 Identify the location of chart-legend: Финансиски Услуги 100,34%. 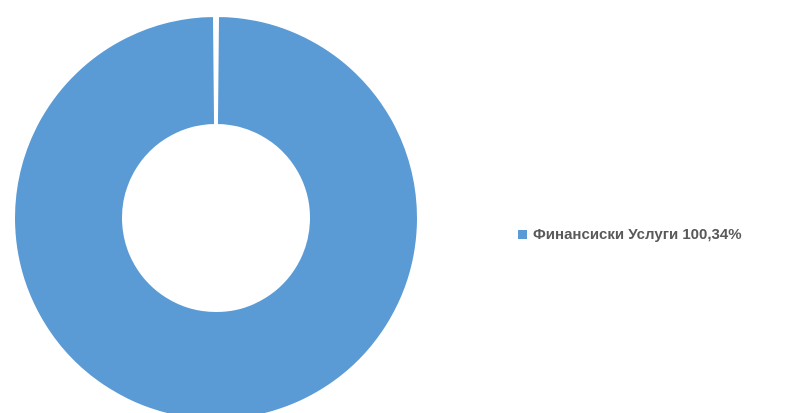
(630, 234).